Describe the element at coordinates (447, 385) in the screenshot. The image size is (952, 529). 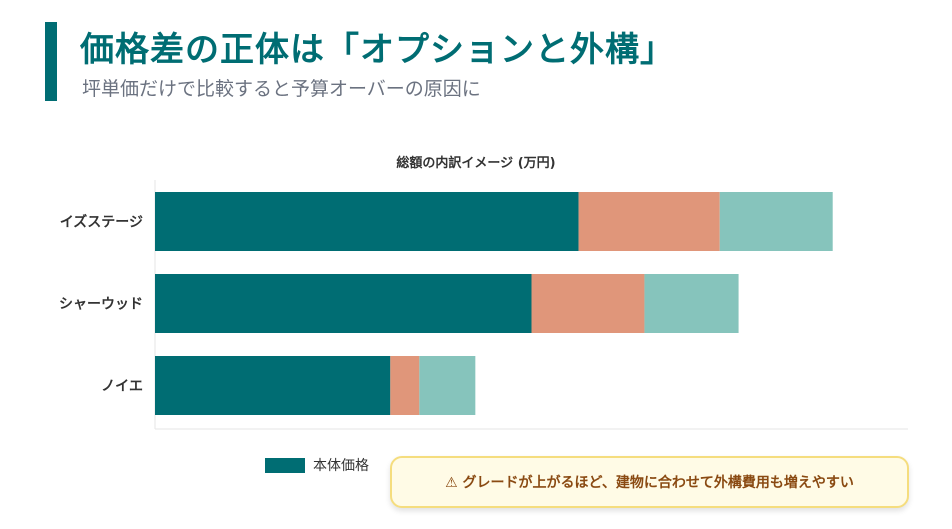
I see `bar-segment-ノイエ-2` at that location.